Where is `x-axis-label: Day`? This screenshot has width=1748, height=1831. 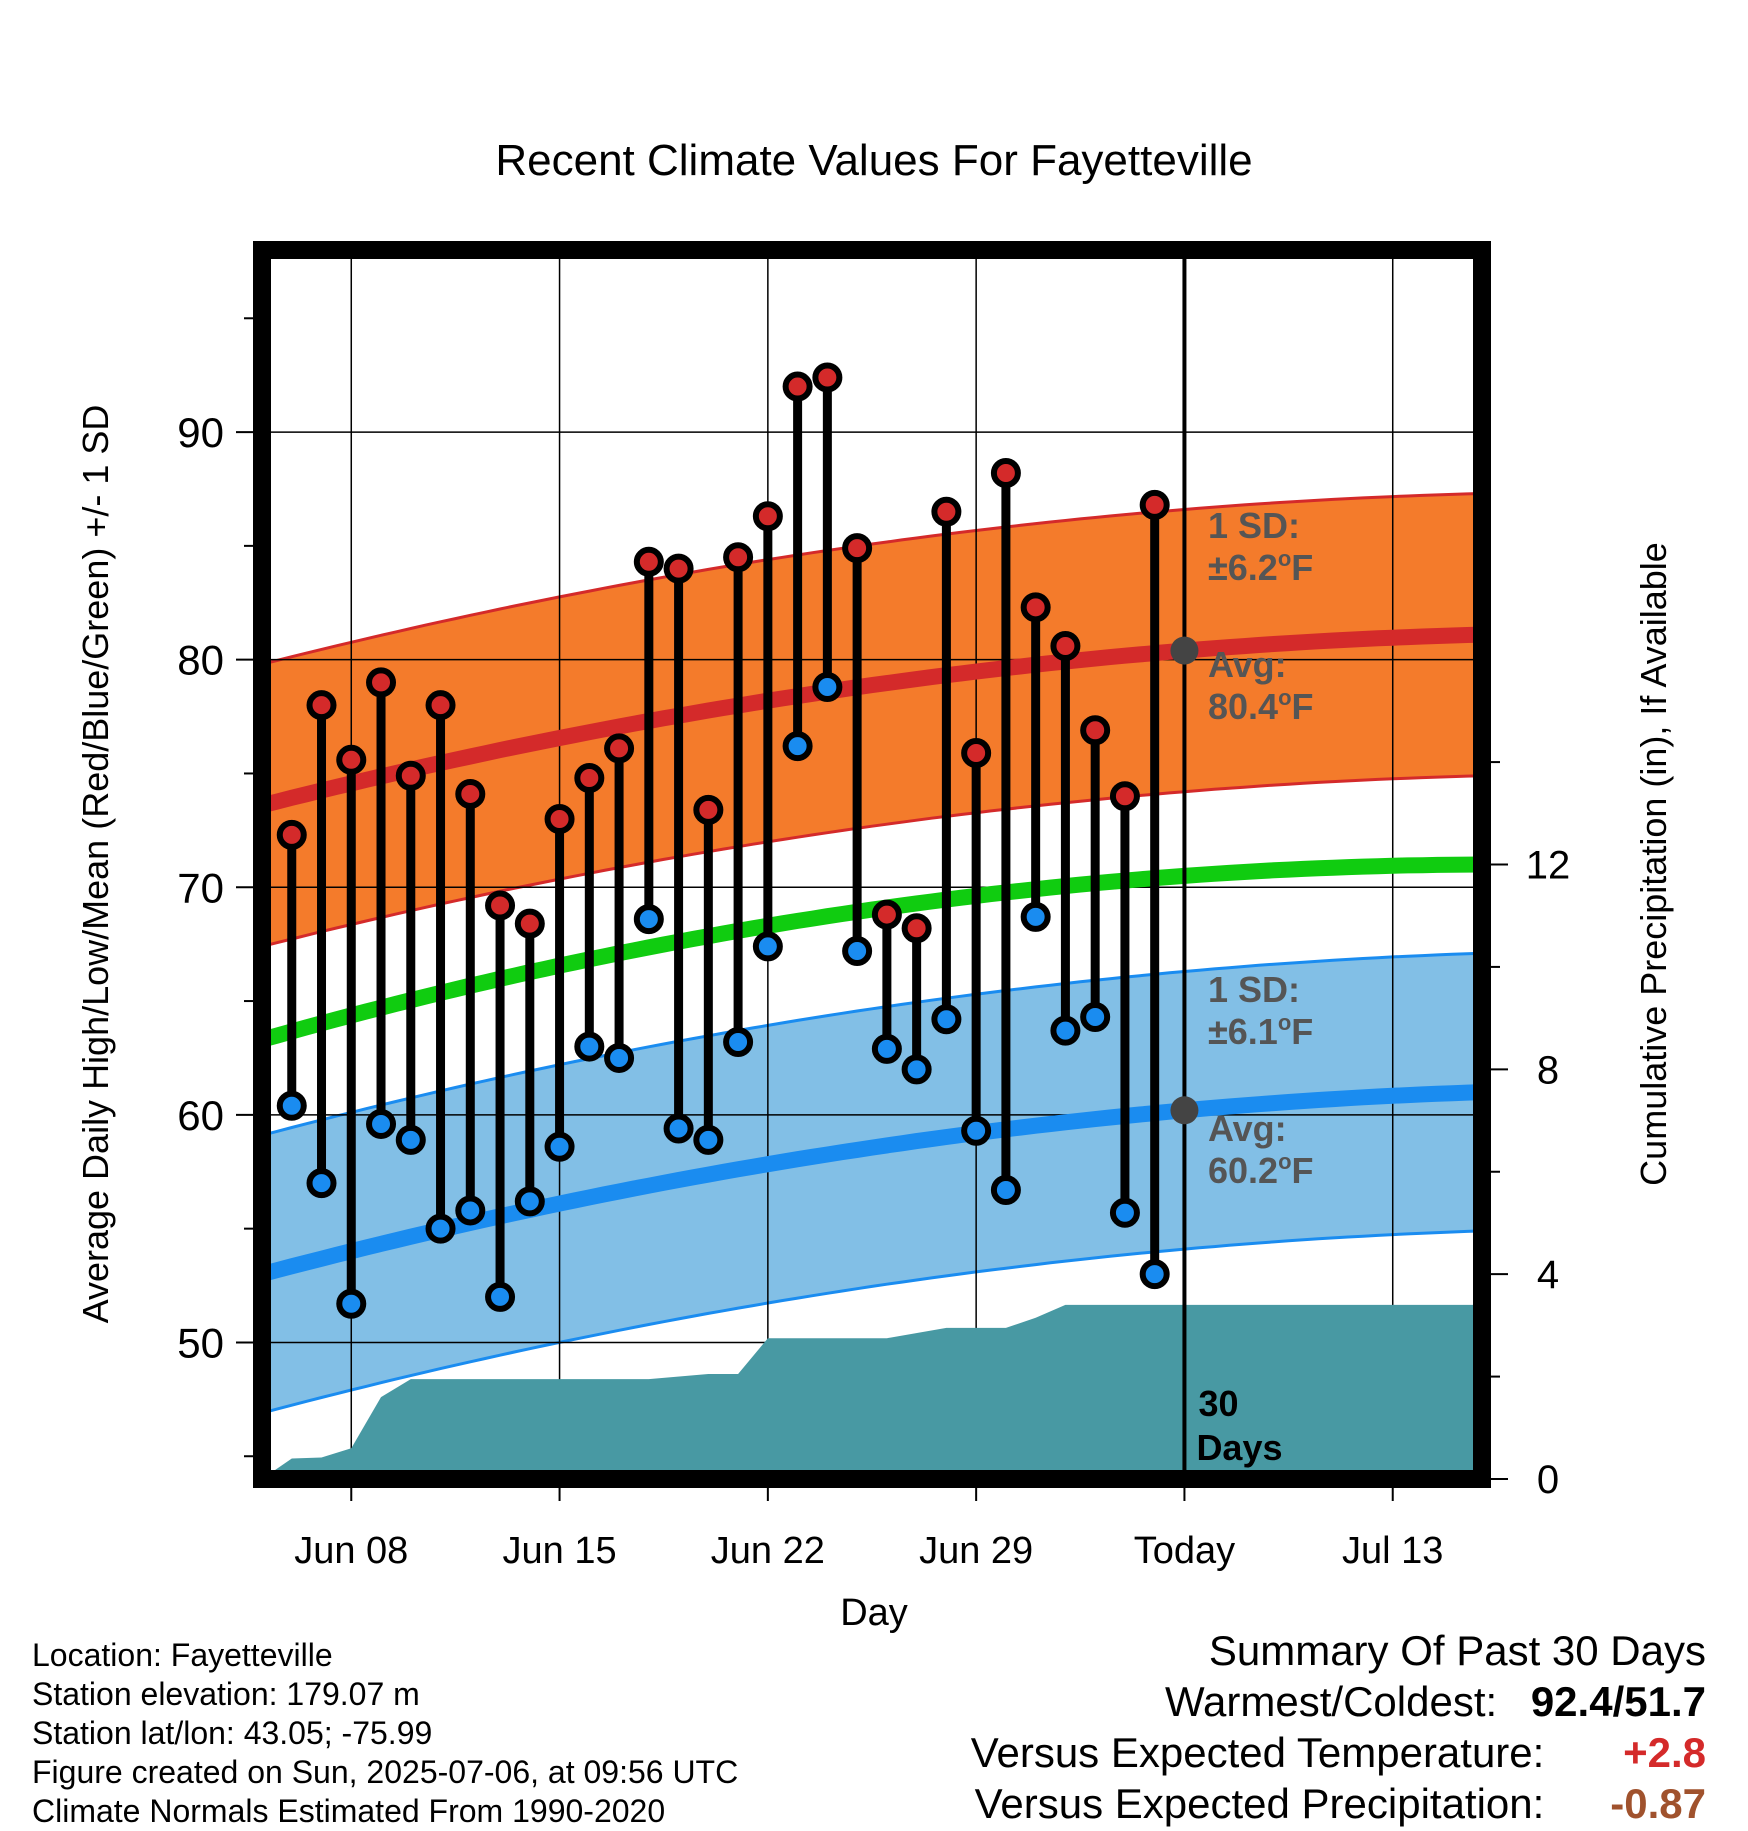 x-axis-label: Day is located at coordinates (874, 1613).